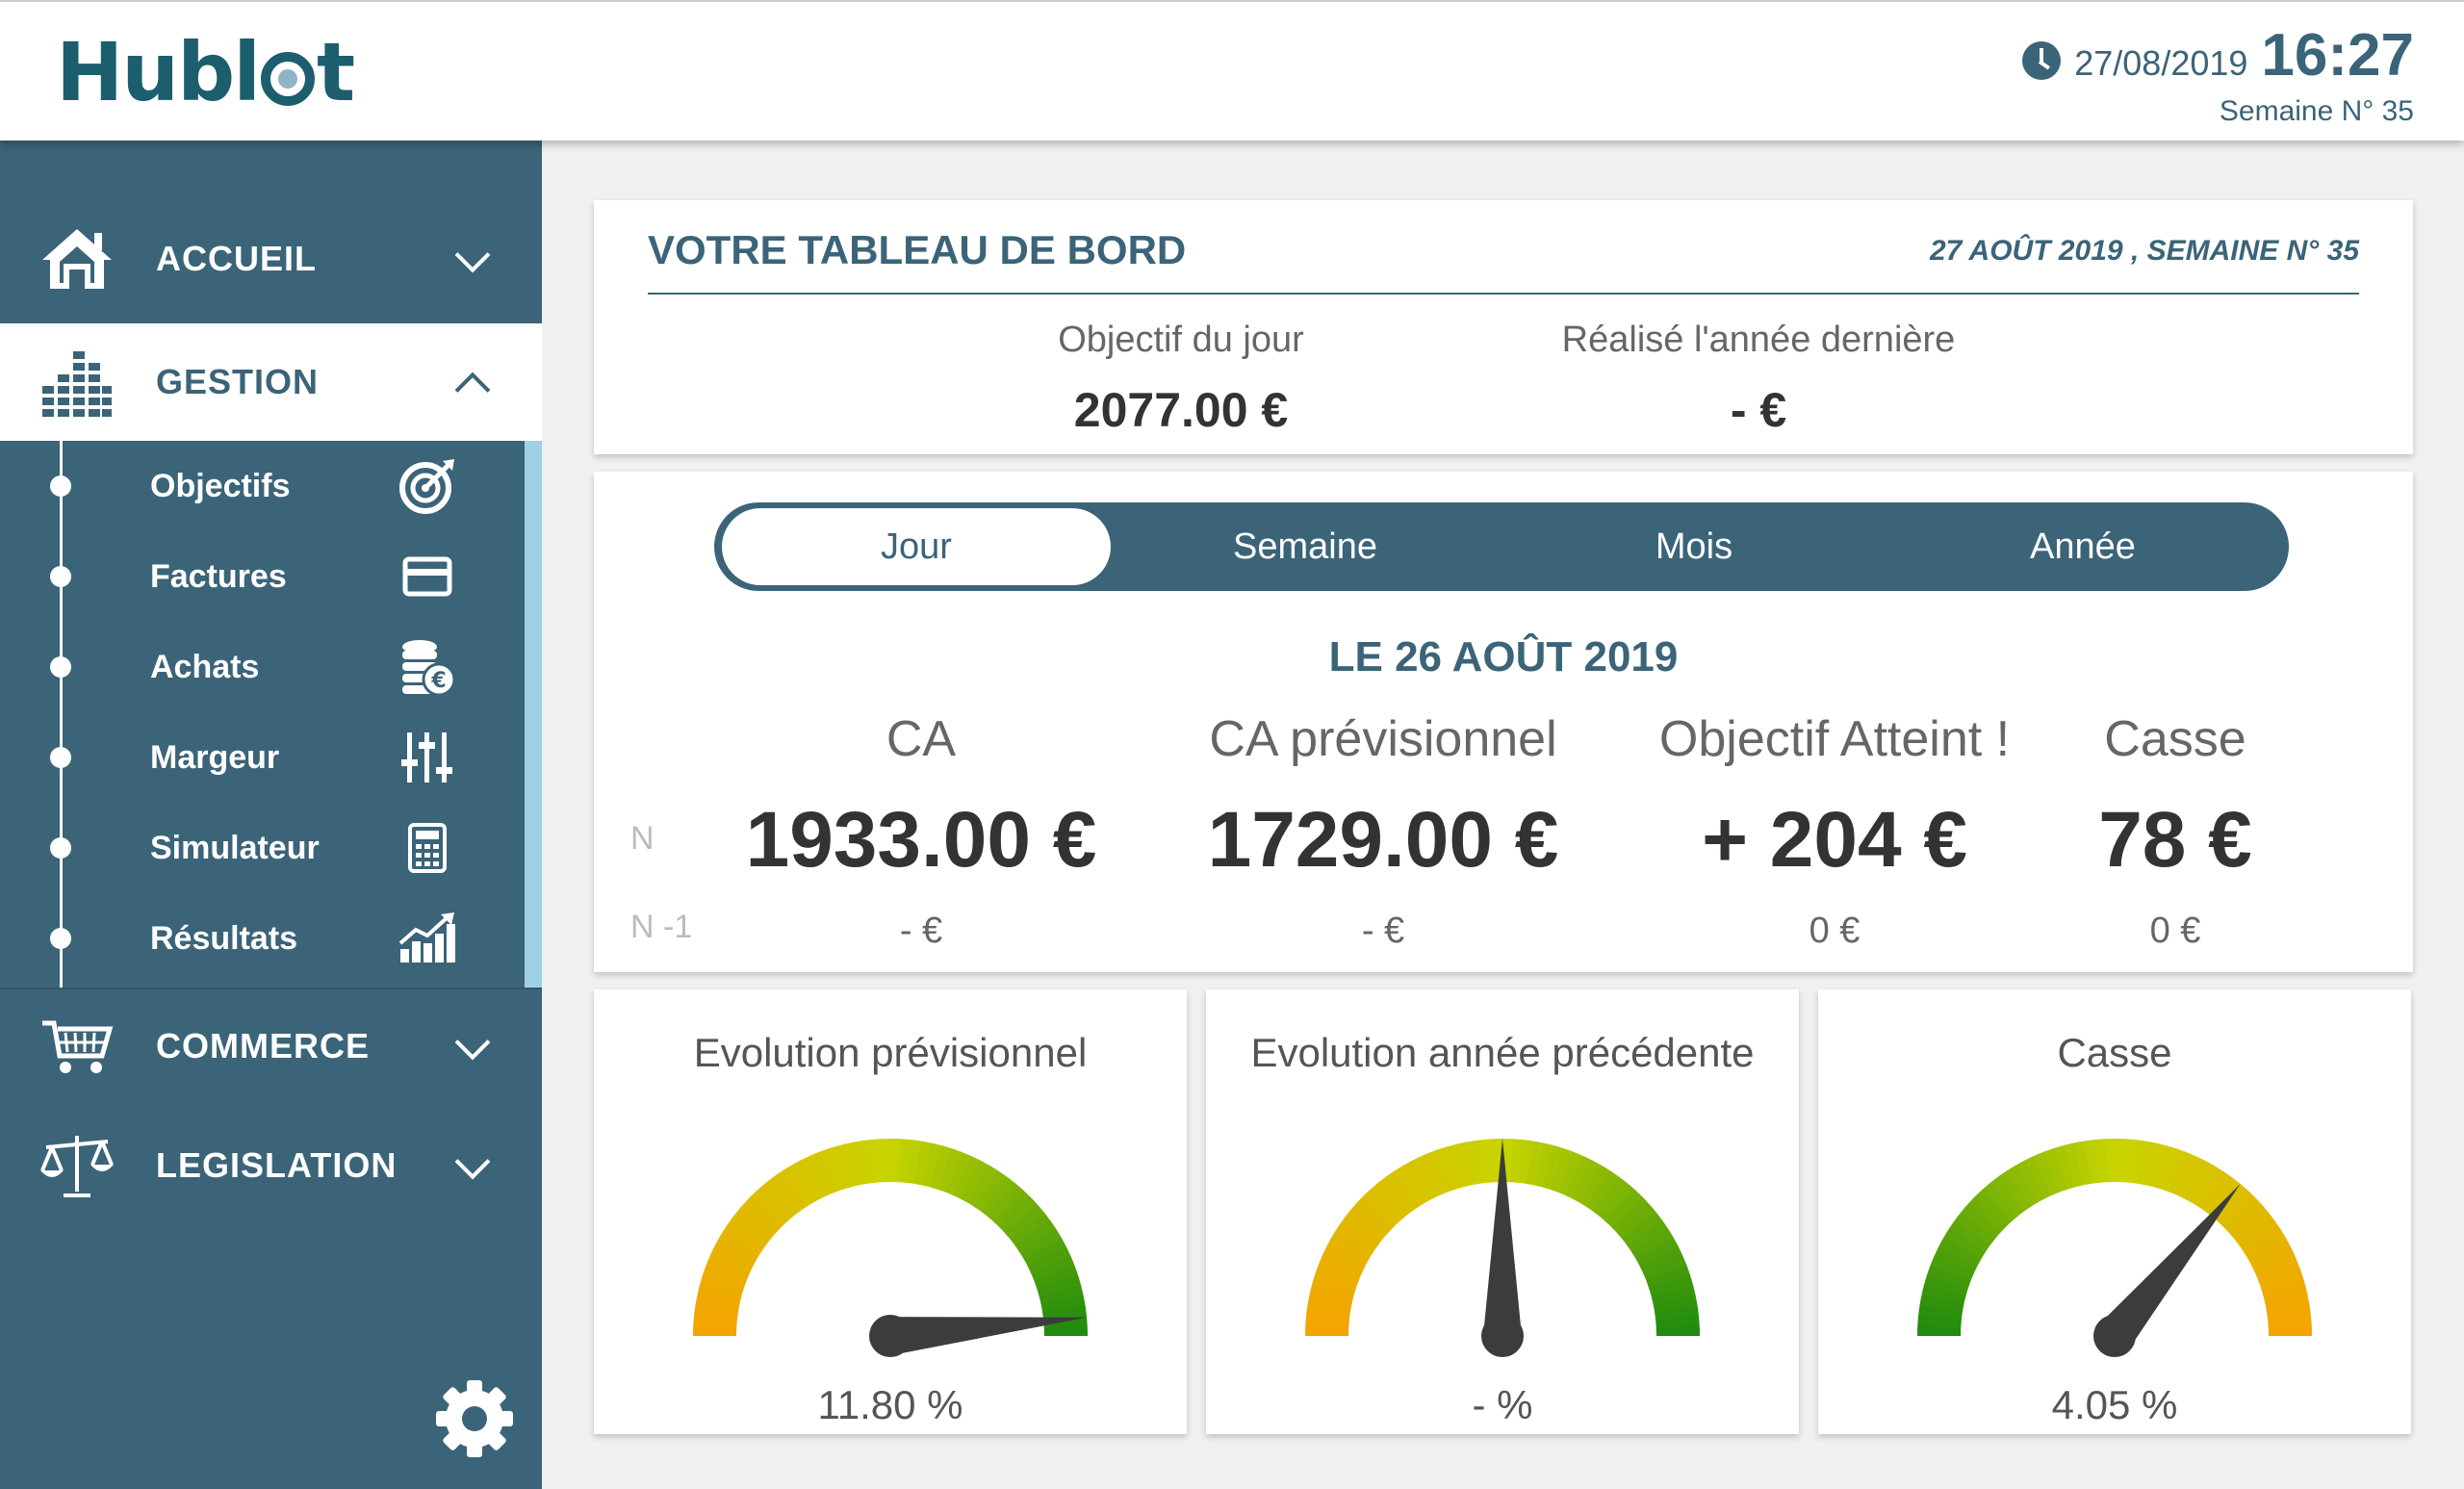 This screenshot has height=1489, width=2464. I want to click on cart-icon, so click(77, 1047).